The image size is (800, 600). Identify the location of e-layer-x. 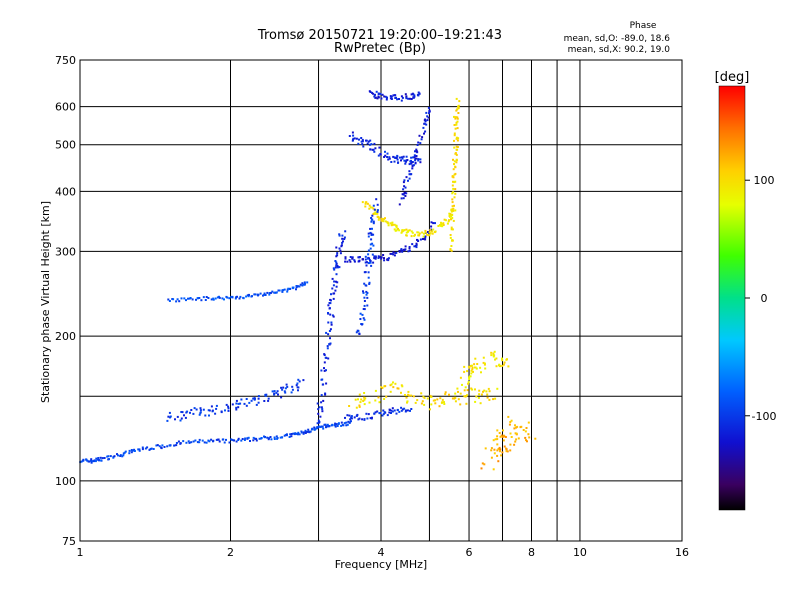
(423, 396).